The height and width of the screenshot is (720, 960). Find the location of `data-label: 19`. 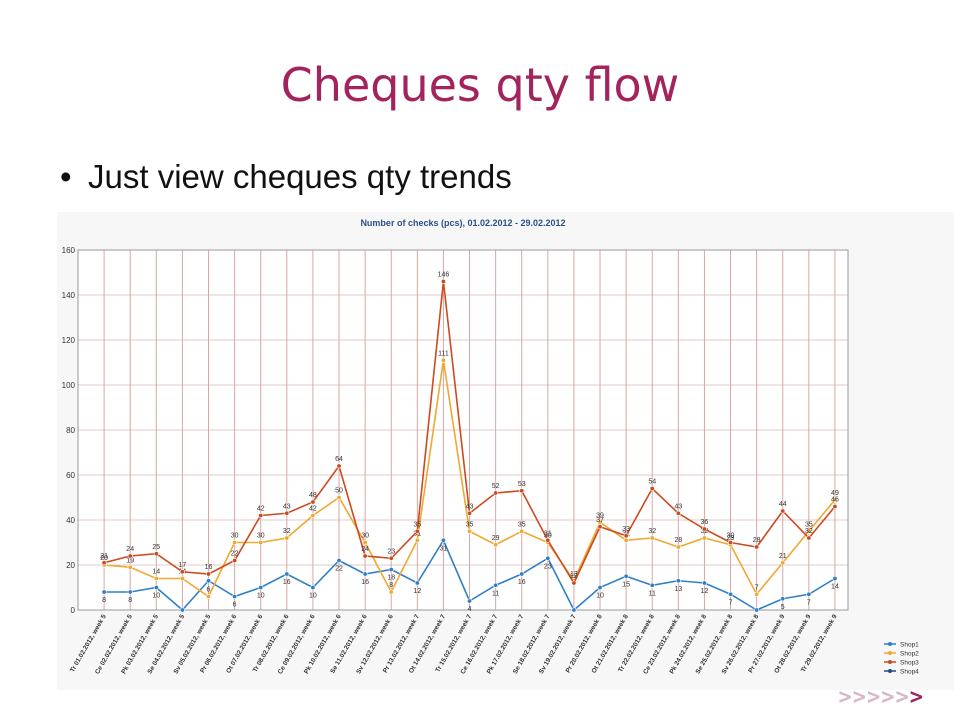

data-label: 19 is located at coordinates (130, 560).